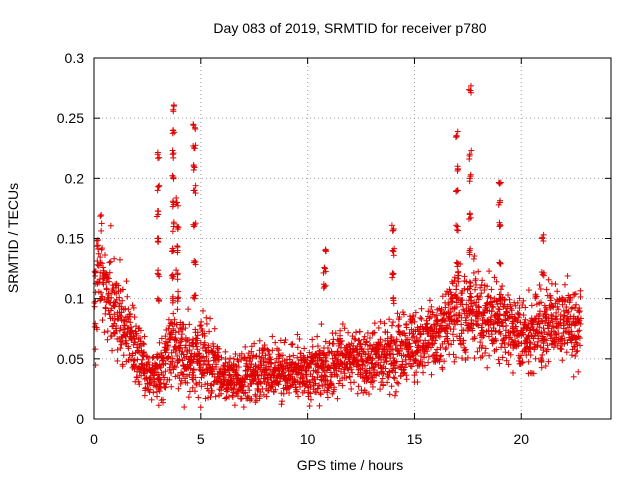  I want to click on x-tick-label: 15, so click(415, 439).